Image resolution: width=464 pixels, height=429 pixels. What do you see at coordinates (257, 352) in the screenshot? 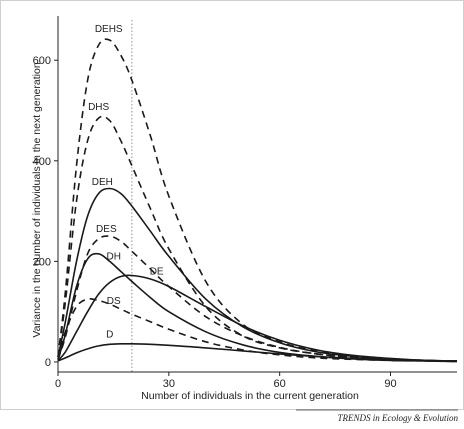
I see `series-line-d` at bounding box center [257, 352].